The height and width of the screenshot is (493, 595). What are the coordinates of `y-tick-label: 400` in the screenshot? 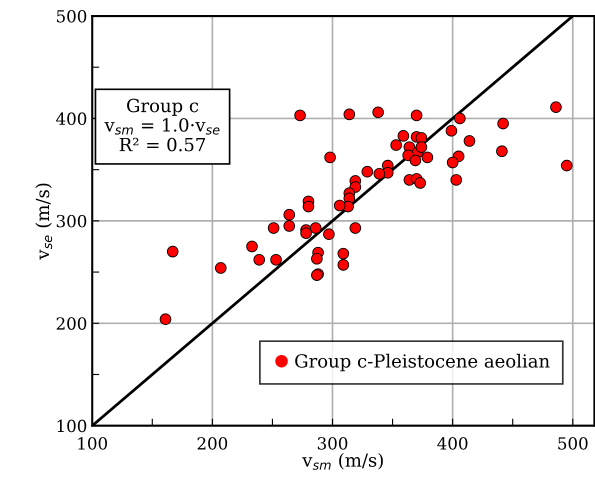 It's located at (71, 119).